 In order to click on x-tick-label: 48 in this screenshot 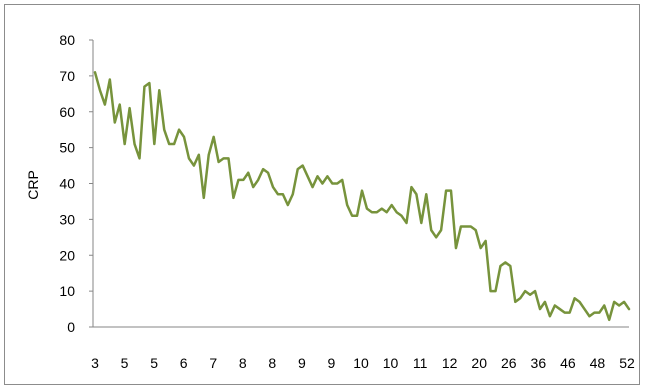, I will do `click(598, 363)`.